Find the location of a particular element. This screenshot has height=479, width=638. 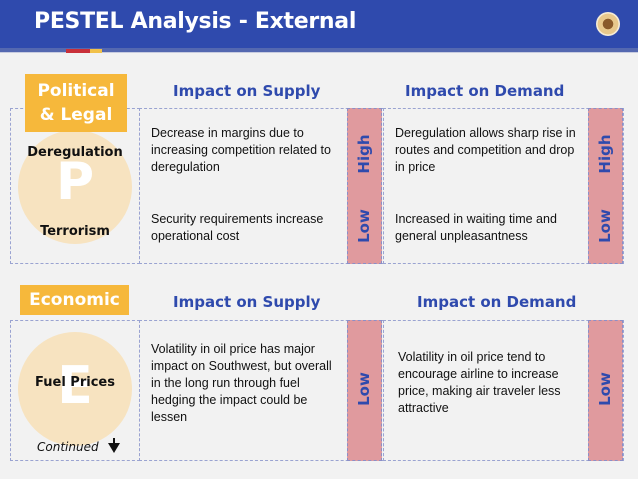

economic-demand-level-bar is located at coordinates (605, 390).